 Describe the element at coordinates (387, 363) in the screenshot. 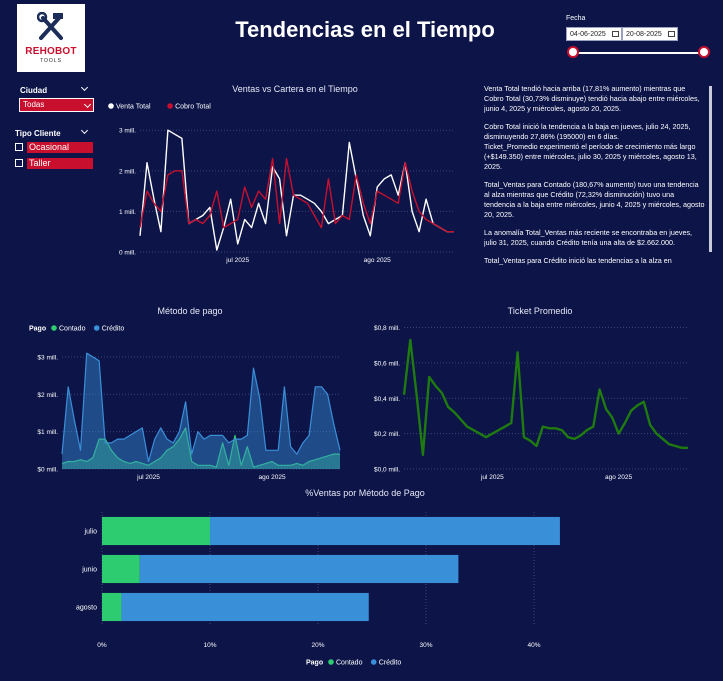

I see `y-tick-label: $0,6 mill.` at that location.